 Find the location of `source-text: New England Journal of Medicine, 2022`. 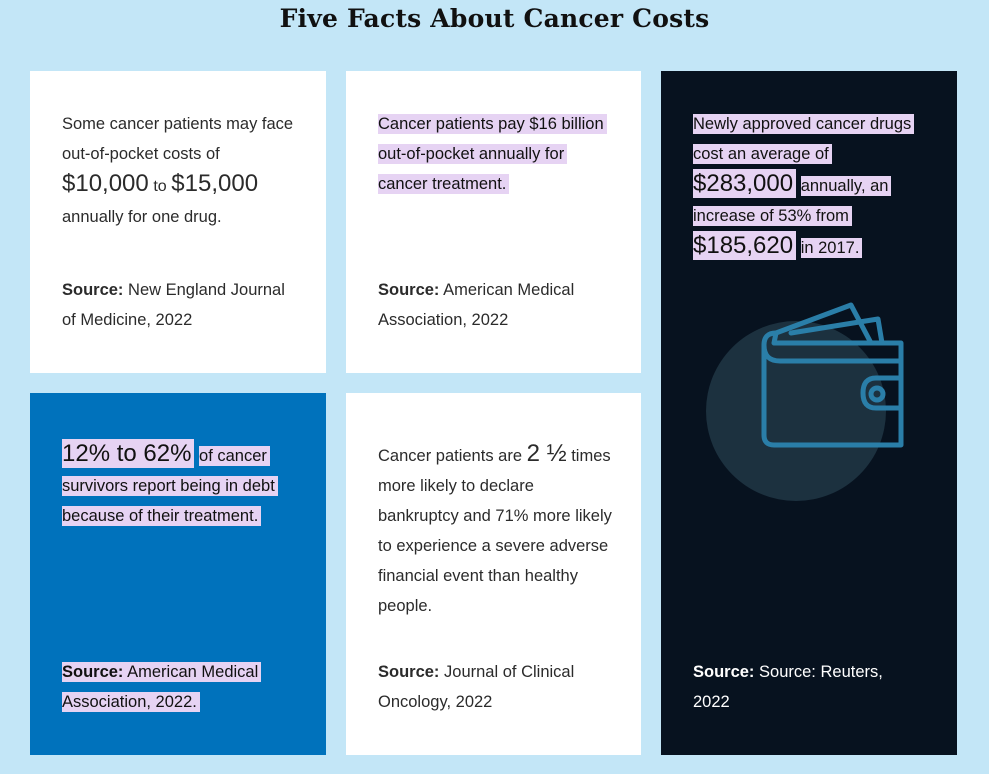

source-text: New England Journal of Medicine, 2022 is located at coordinates (173, 305).